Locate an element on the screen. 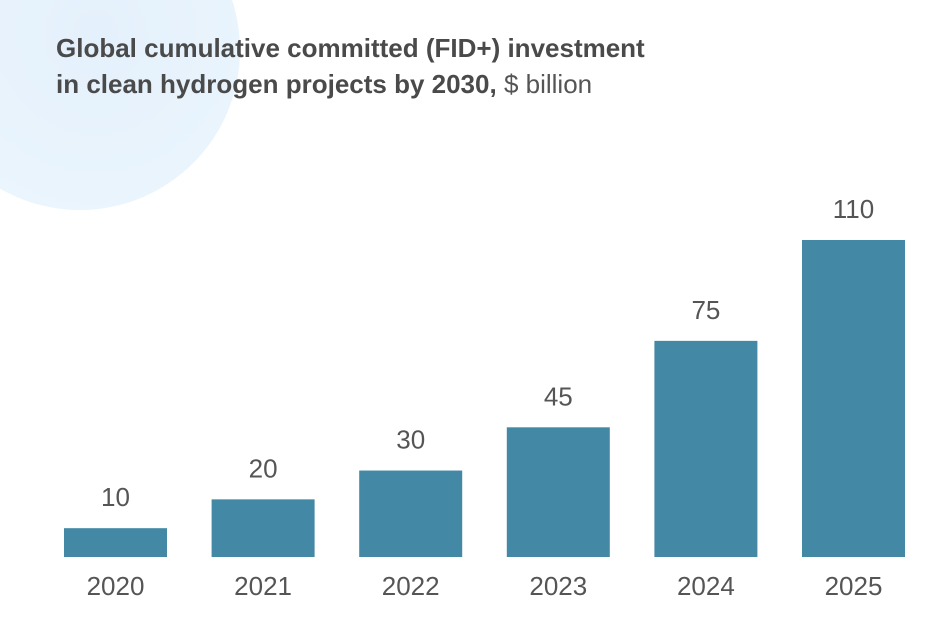 The height and width of the screenshot is (631, 943). x-tick-label-2021: 2021 is located at coordinates (263, 586).